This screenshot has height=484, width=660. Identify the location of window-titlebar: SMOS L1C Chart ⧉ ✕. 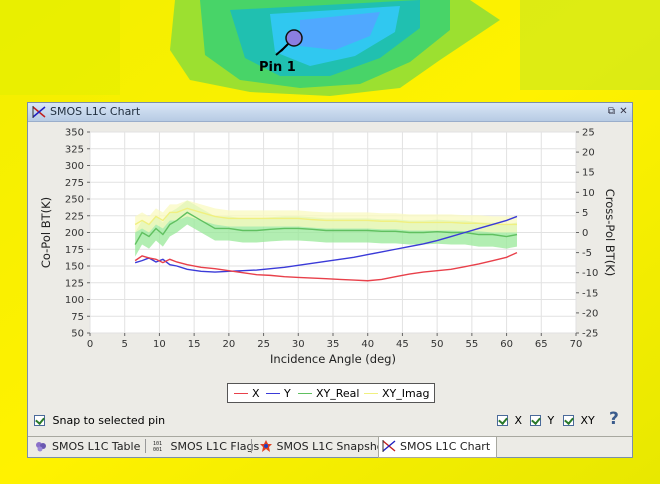
(330, 112).